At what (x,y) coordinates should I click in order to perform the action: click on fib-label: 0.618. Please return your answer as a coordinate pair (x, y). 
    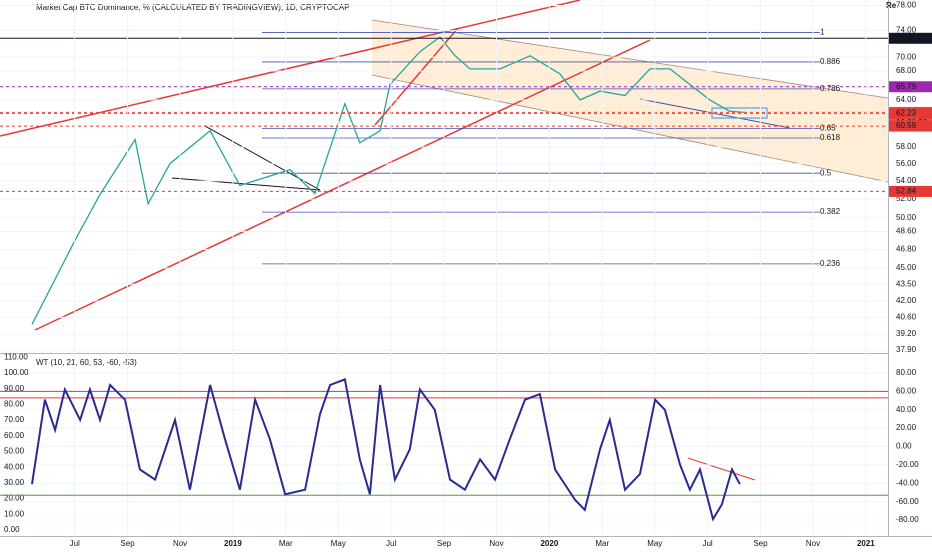
    Looking at the image, I should click on (830, 137).